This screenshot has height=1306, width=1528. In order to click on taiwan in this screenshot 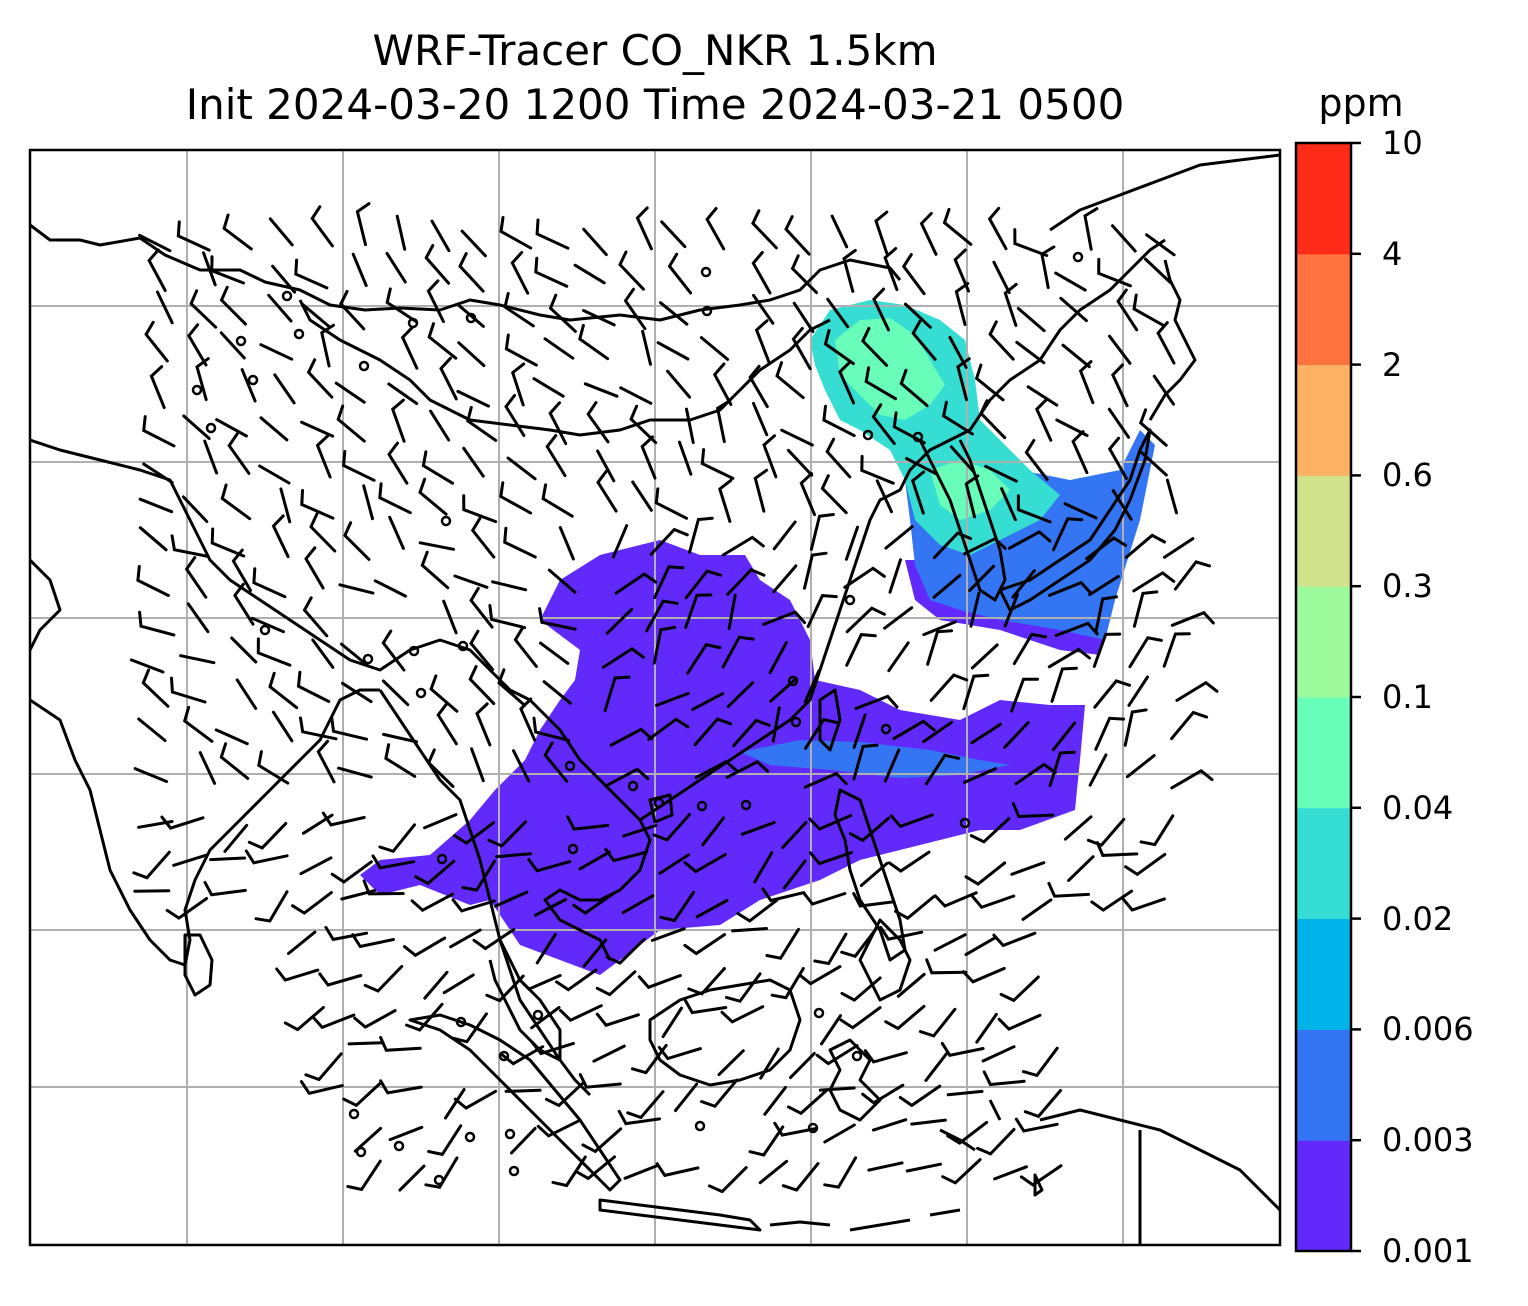, I will do `click(830, 720)`.